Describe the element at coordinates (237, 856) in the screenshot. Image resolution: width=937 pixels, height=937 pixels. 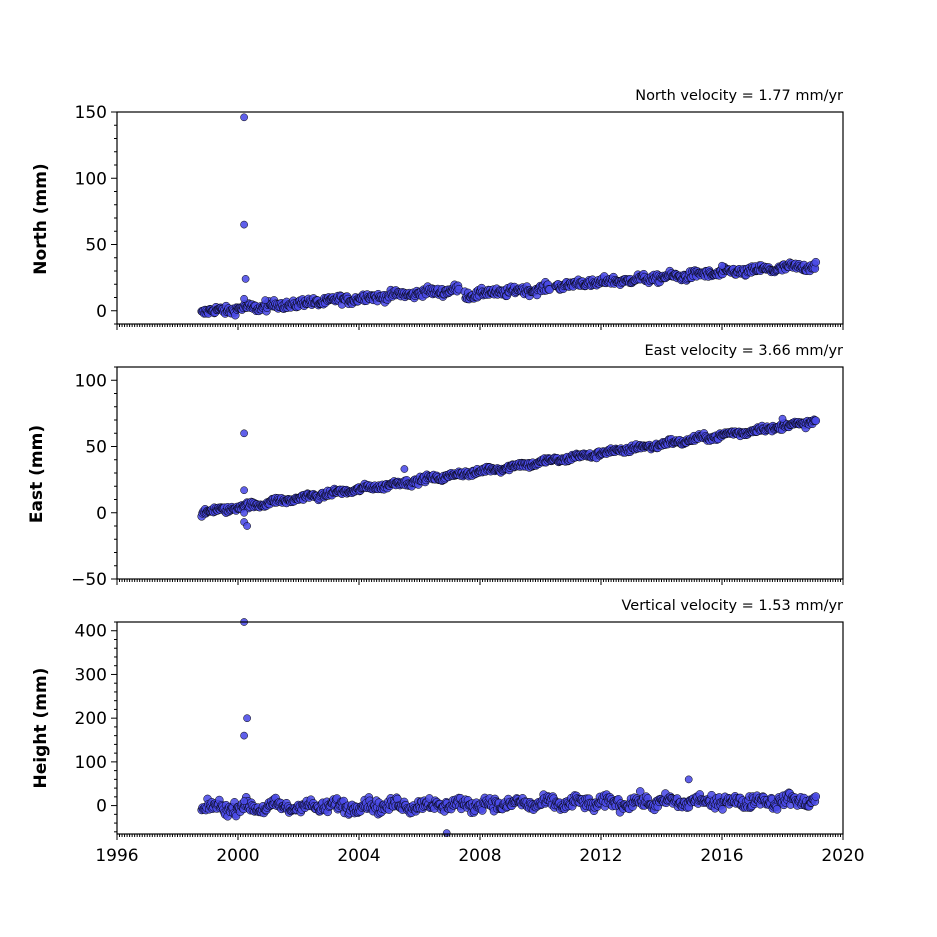
I see `x-tick-label-1: 2000` at that location.